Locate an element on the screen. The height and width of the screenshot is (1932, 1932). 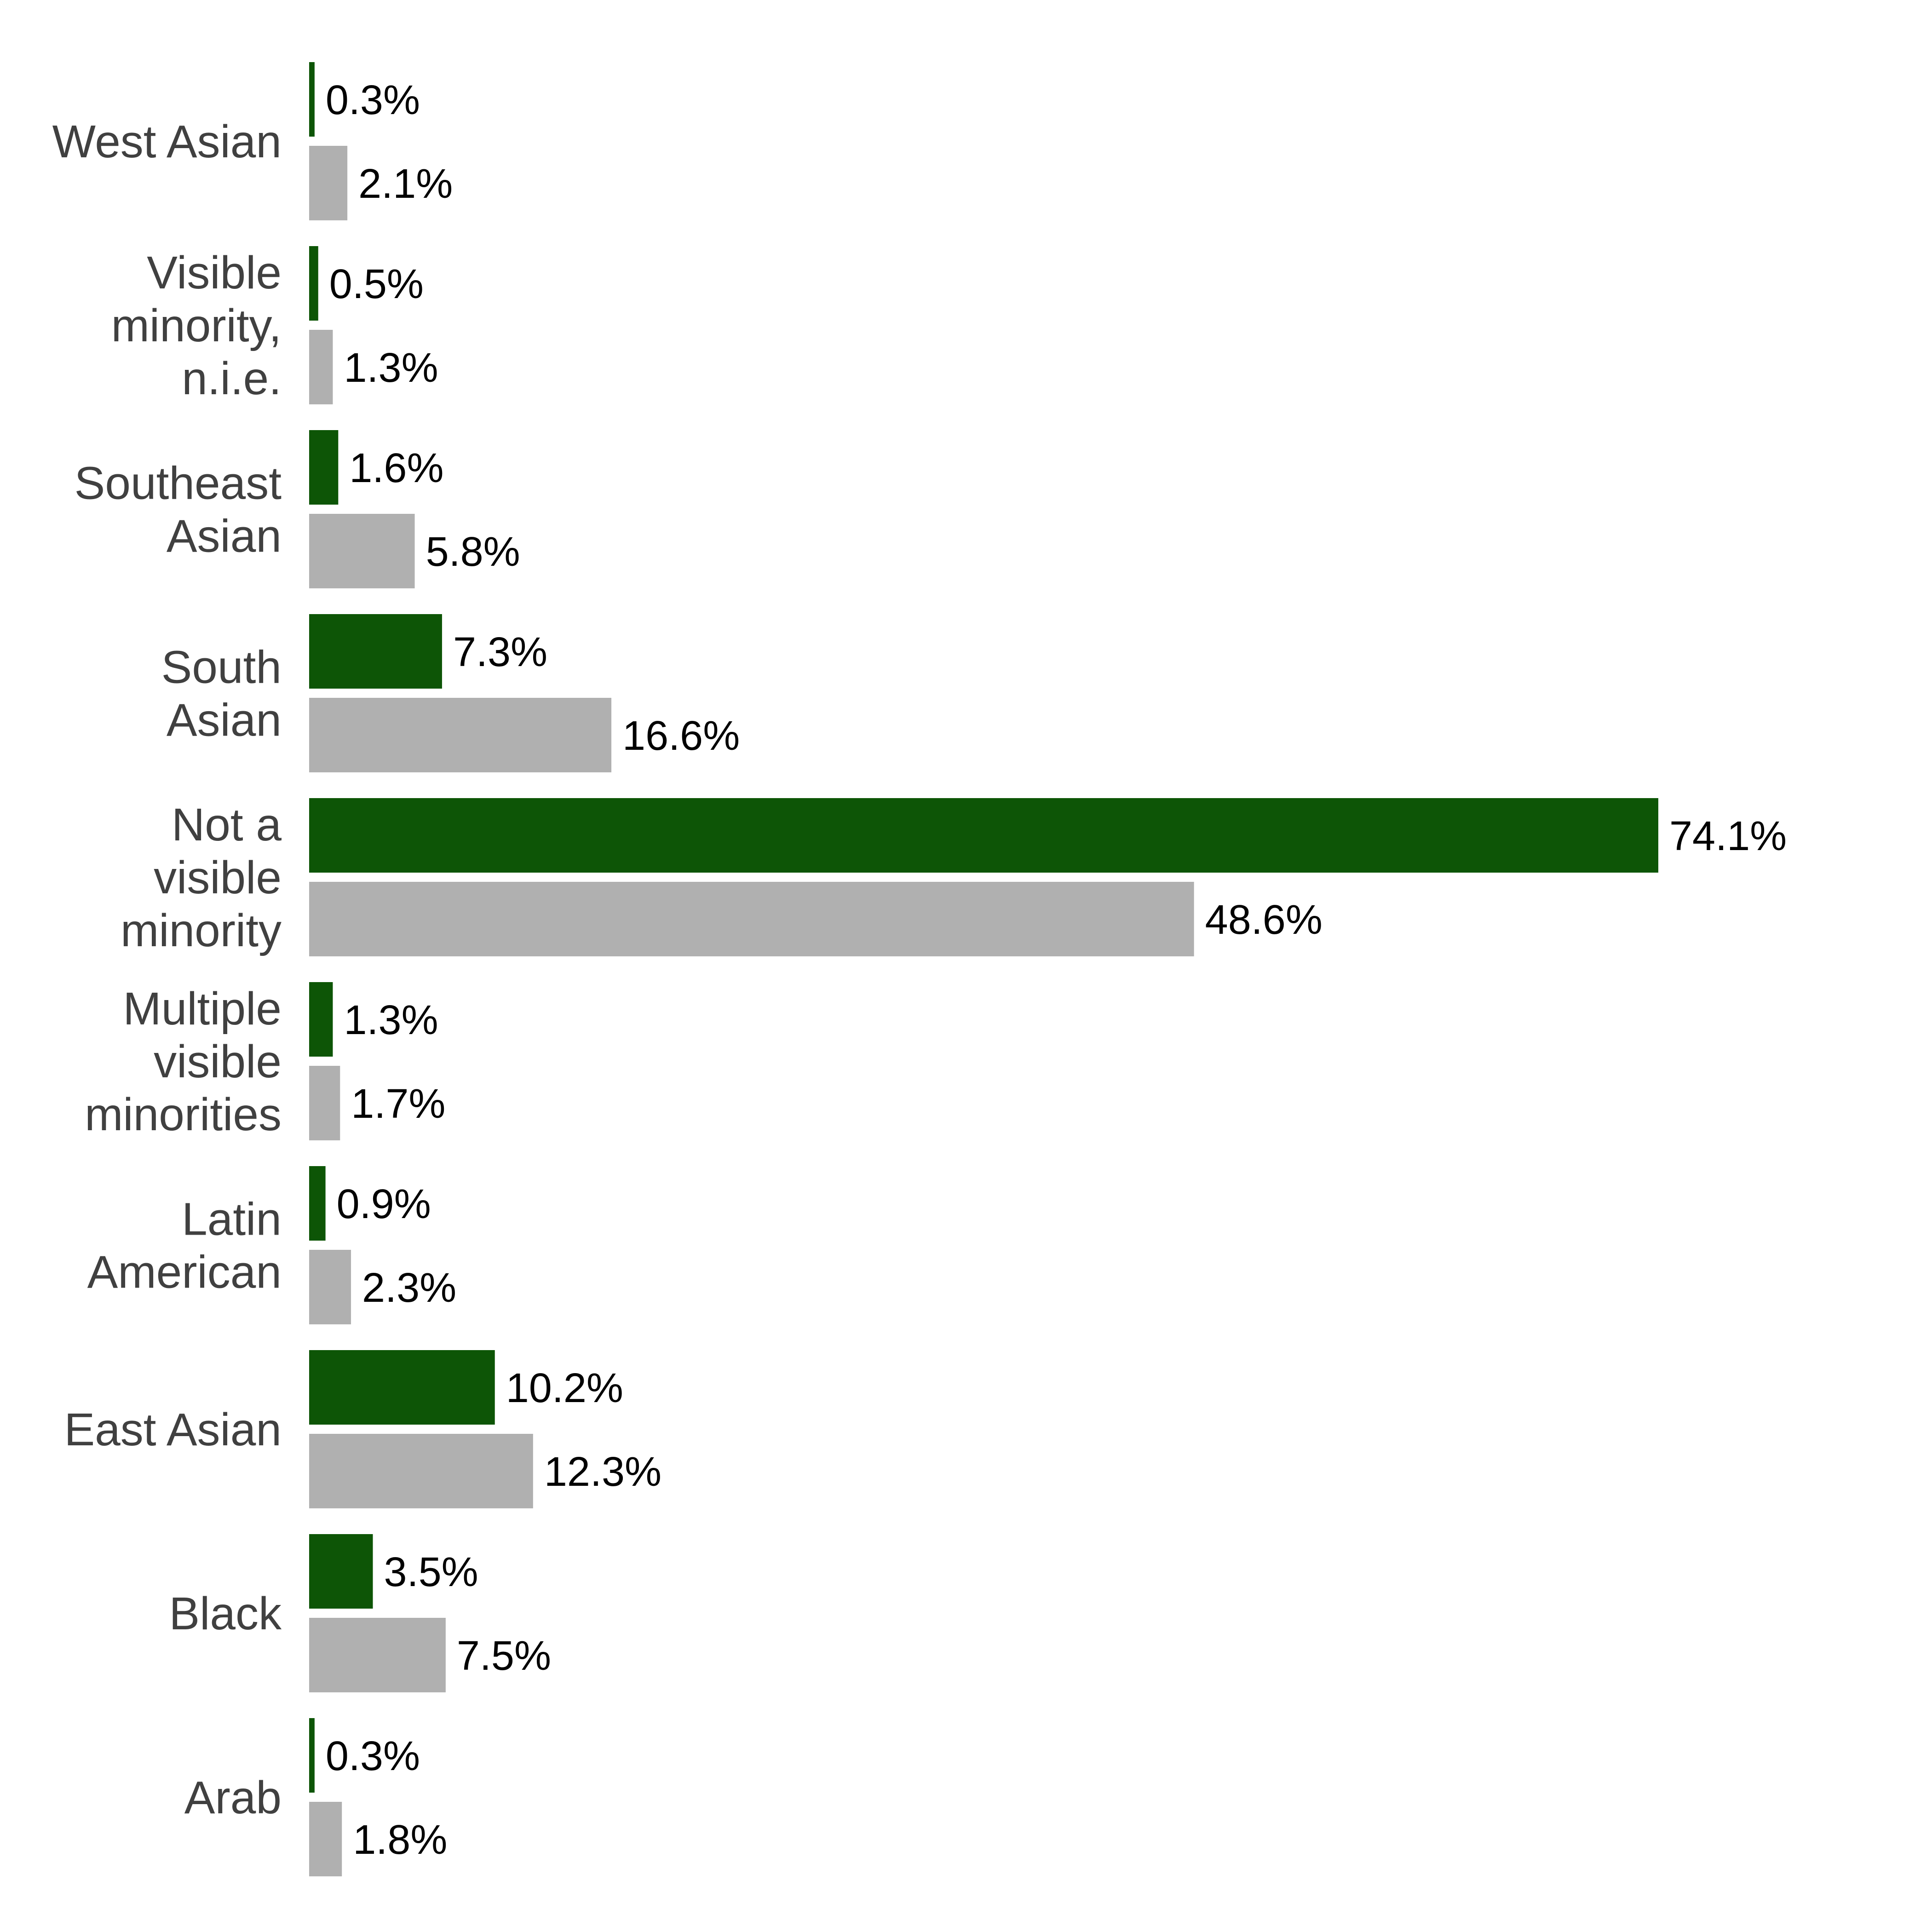
category-label-line: Arab is located at coordinates (233, 1797).